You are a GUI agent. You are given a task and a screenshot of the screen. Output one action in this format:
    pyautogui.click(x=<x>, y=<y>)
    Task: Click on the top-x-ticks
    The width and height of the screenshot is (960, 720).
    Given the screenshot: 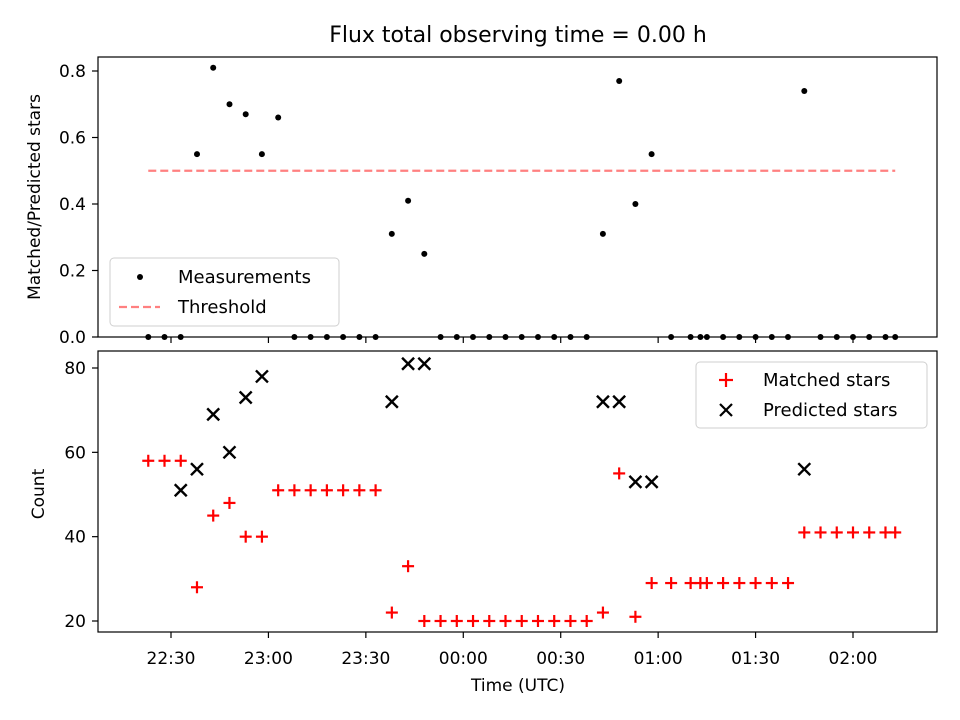 What is the action you would take?
    pyautogui.click(x=512, y=340)
    